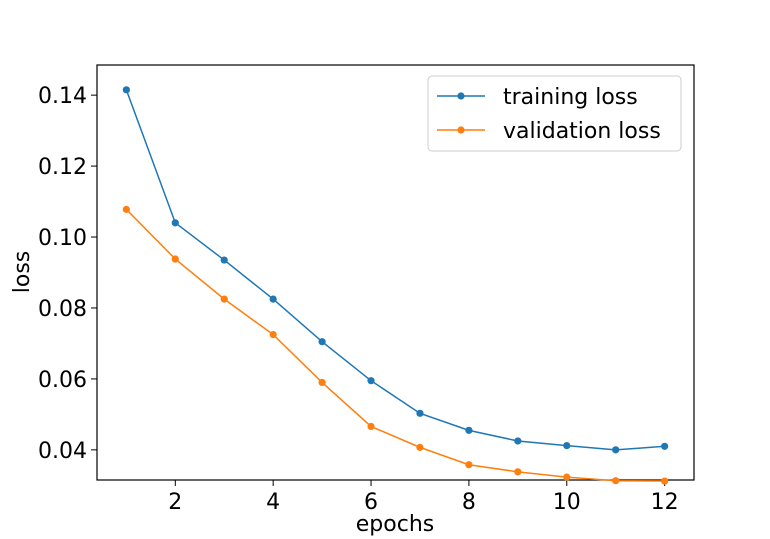  I want to click on x-axis-label: epochs, so click(395, 524).